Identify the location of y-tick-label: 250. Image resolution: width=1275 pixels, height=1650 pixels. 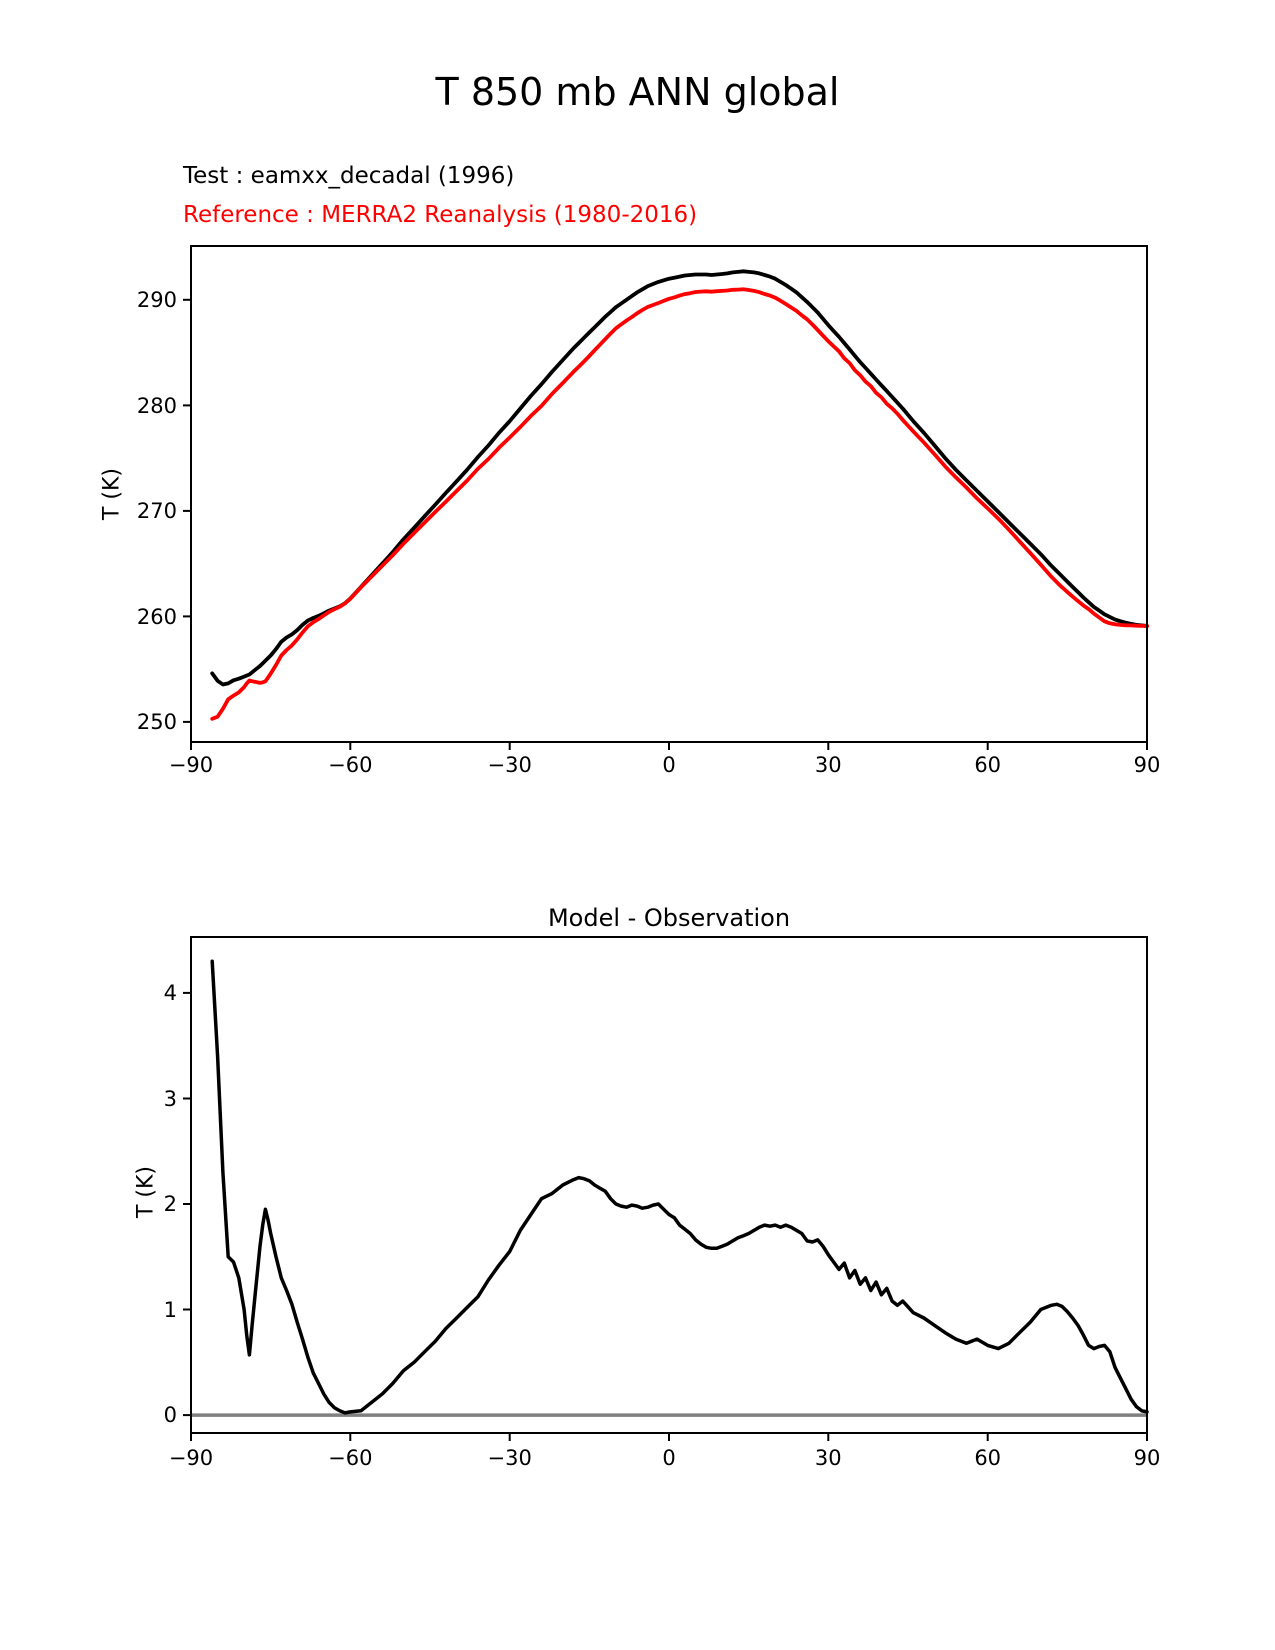
(156, 722).